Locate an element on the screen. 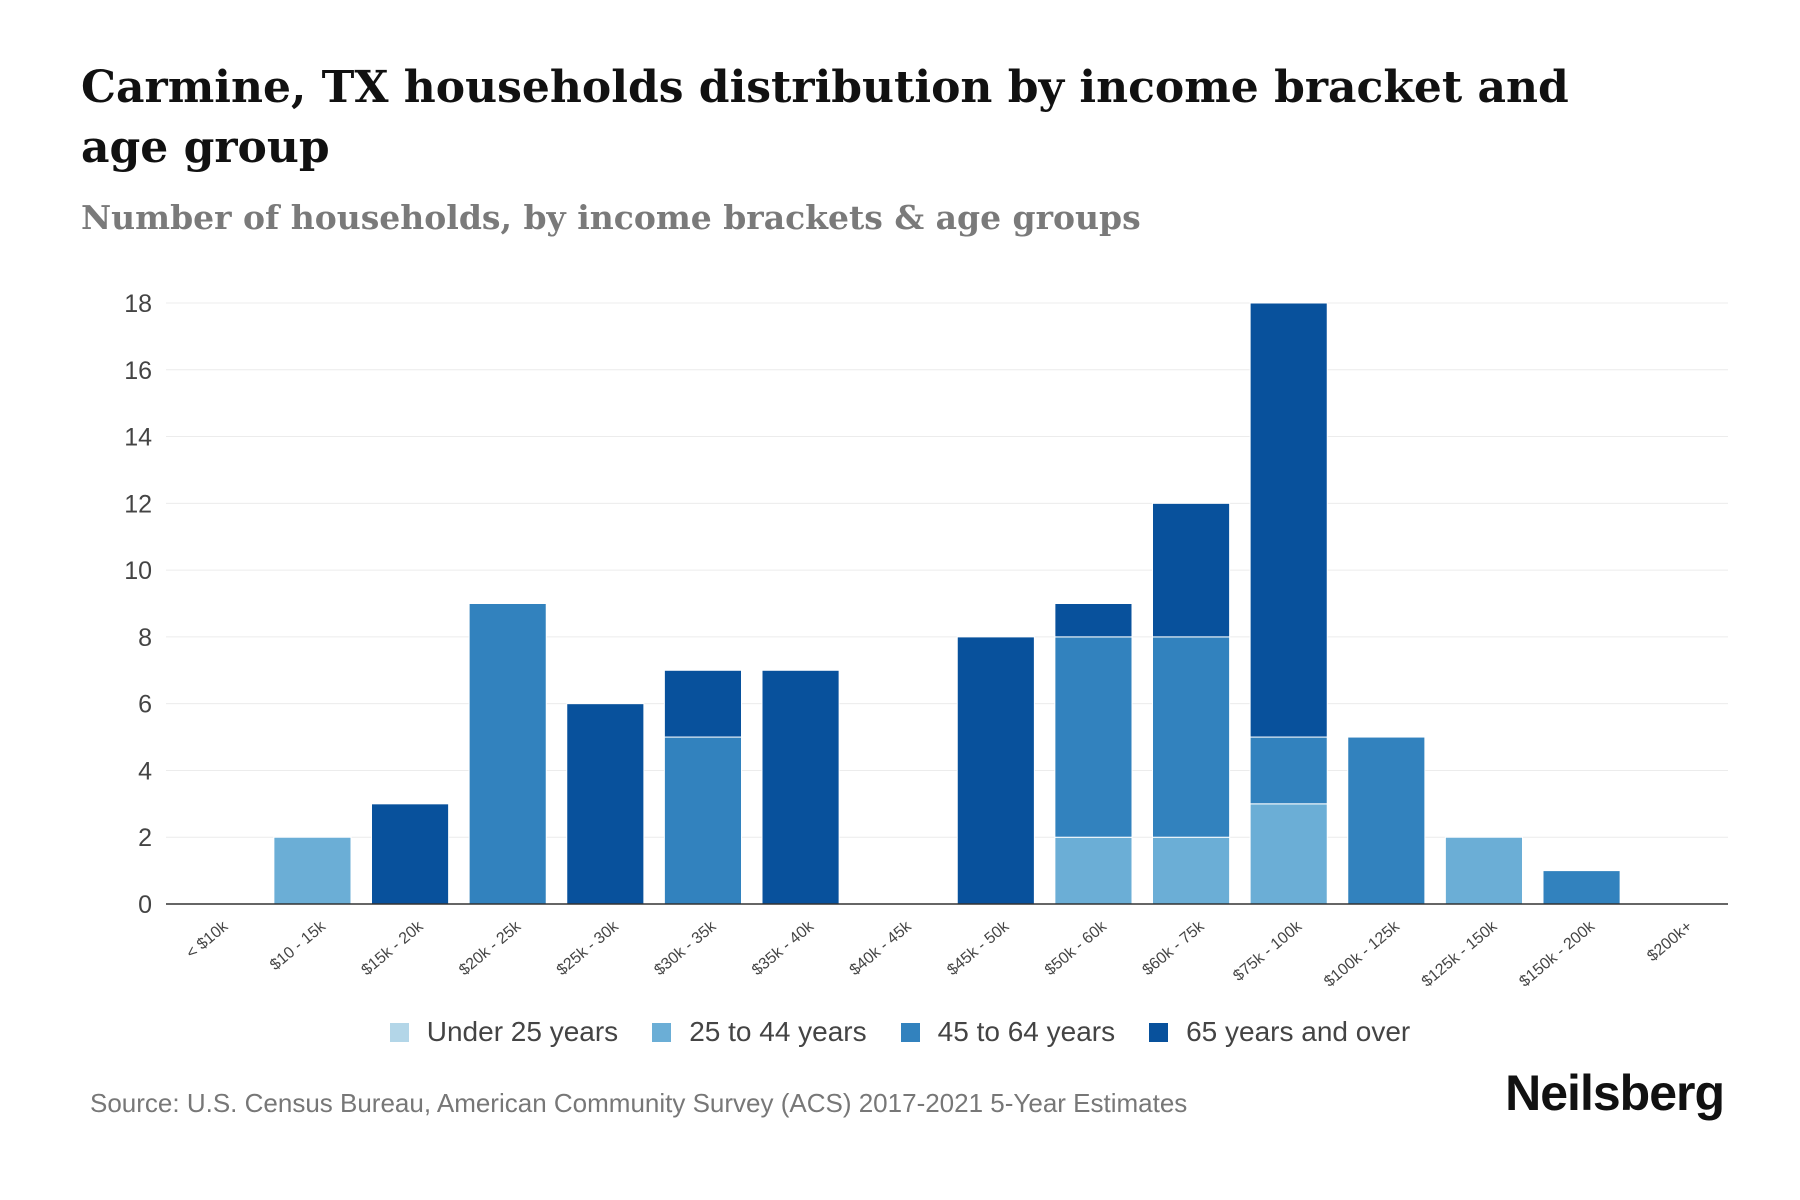 This screenshot has height=1200, width=1800. y-tick-label: 16 is located at coordinates (138, 371).